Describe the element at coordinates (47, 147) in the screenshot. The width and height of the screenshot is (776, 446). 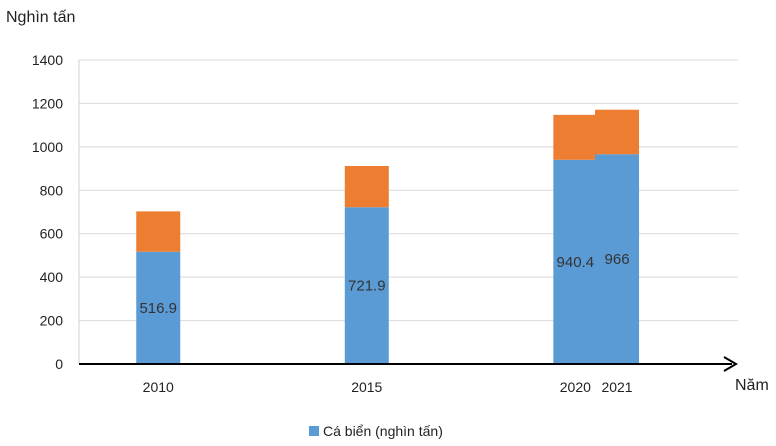
I see `y-tick-label: 1000` at that location.